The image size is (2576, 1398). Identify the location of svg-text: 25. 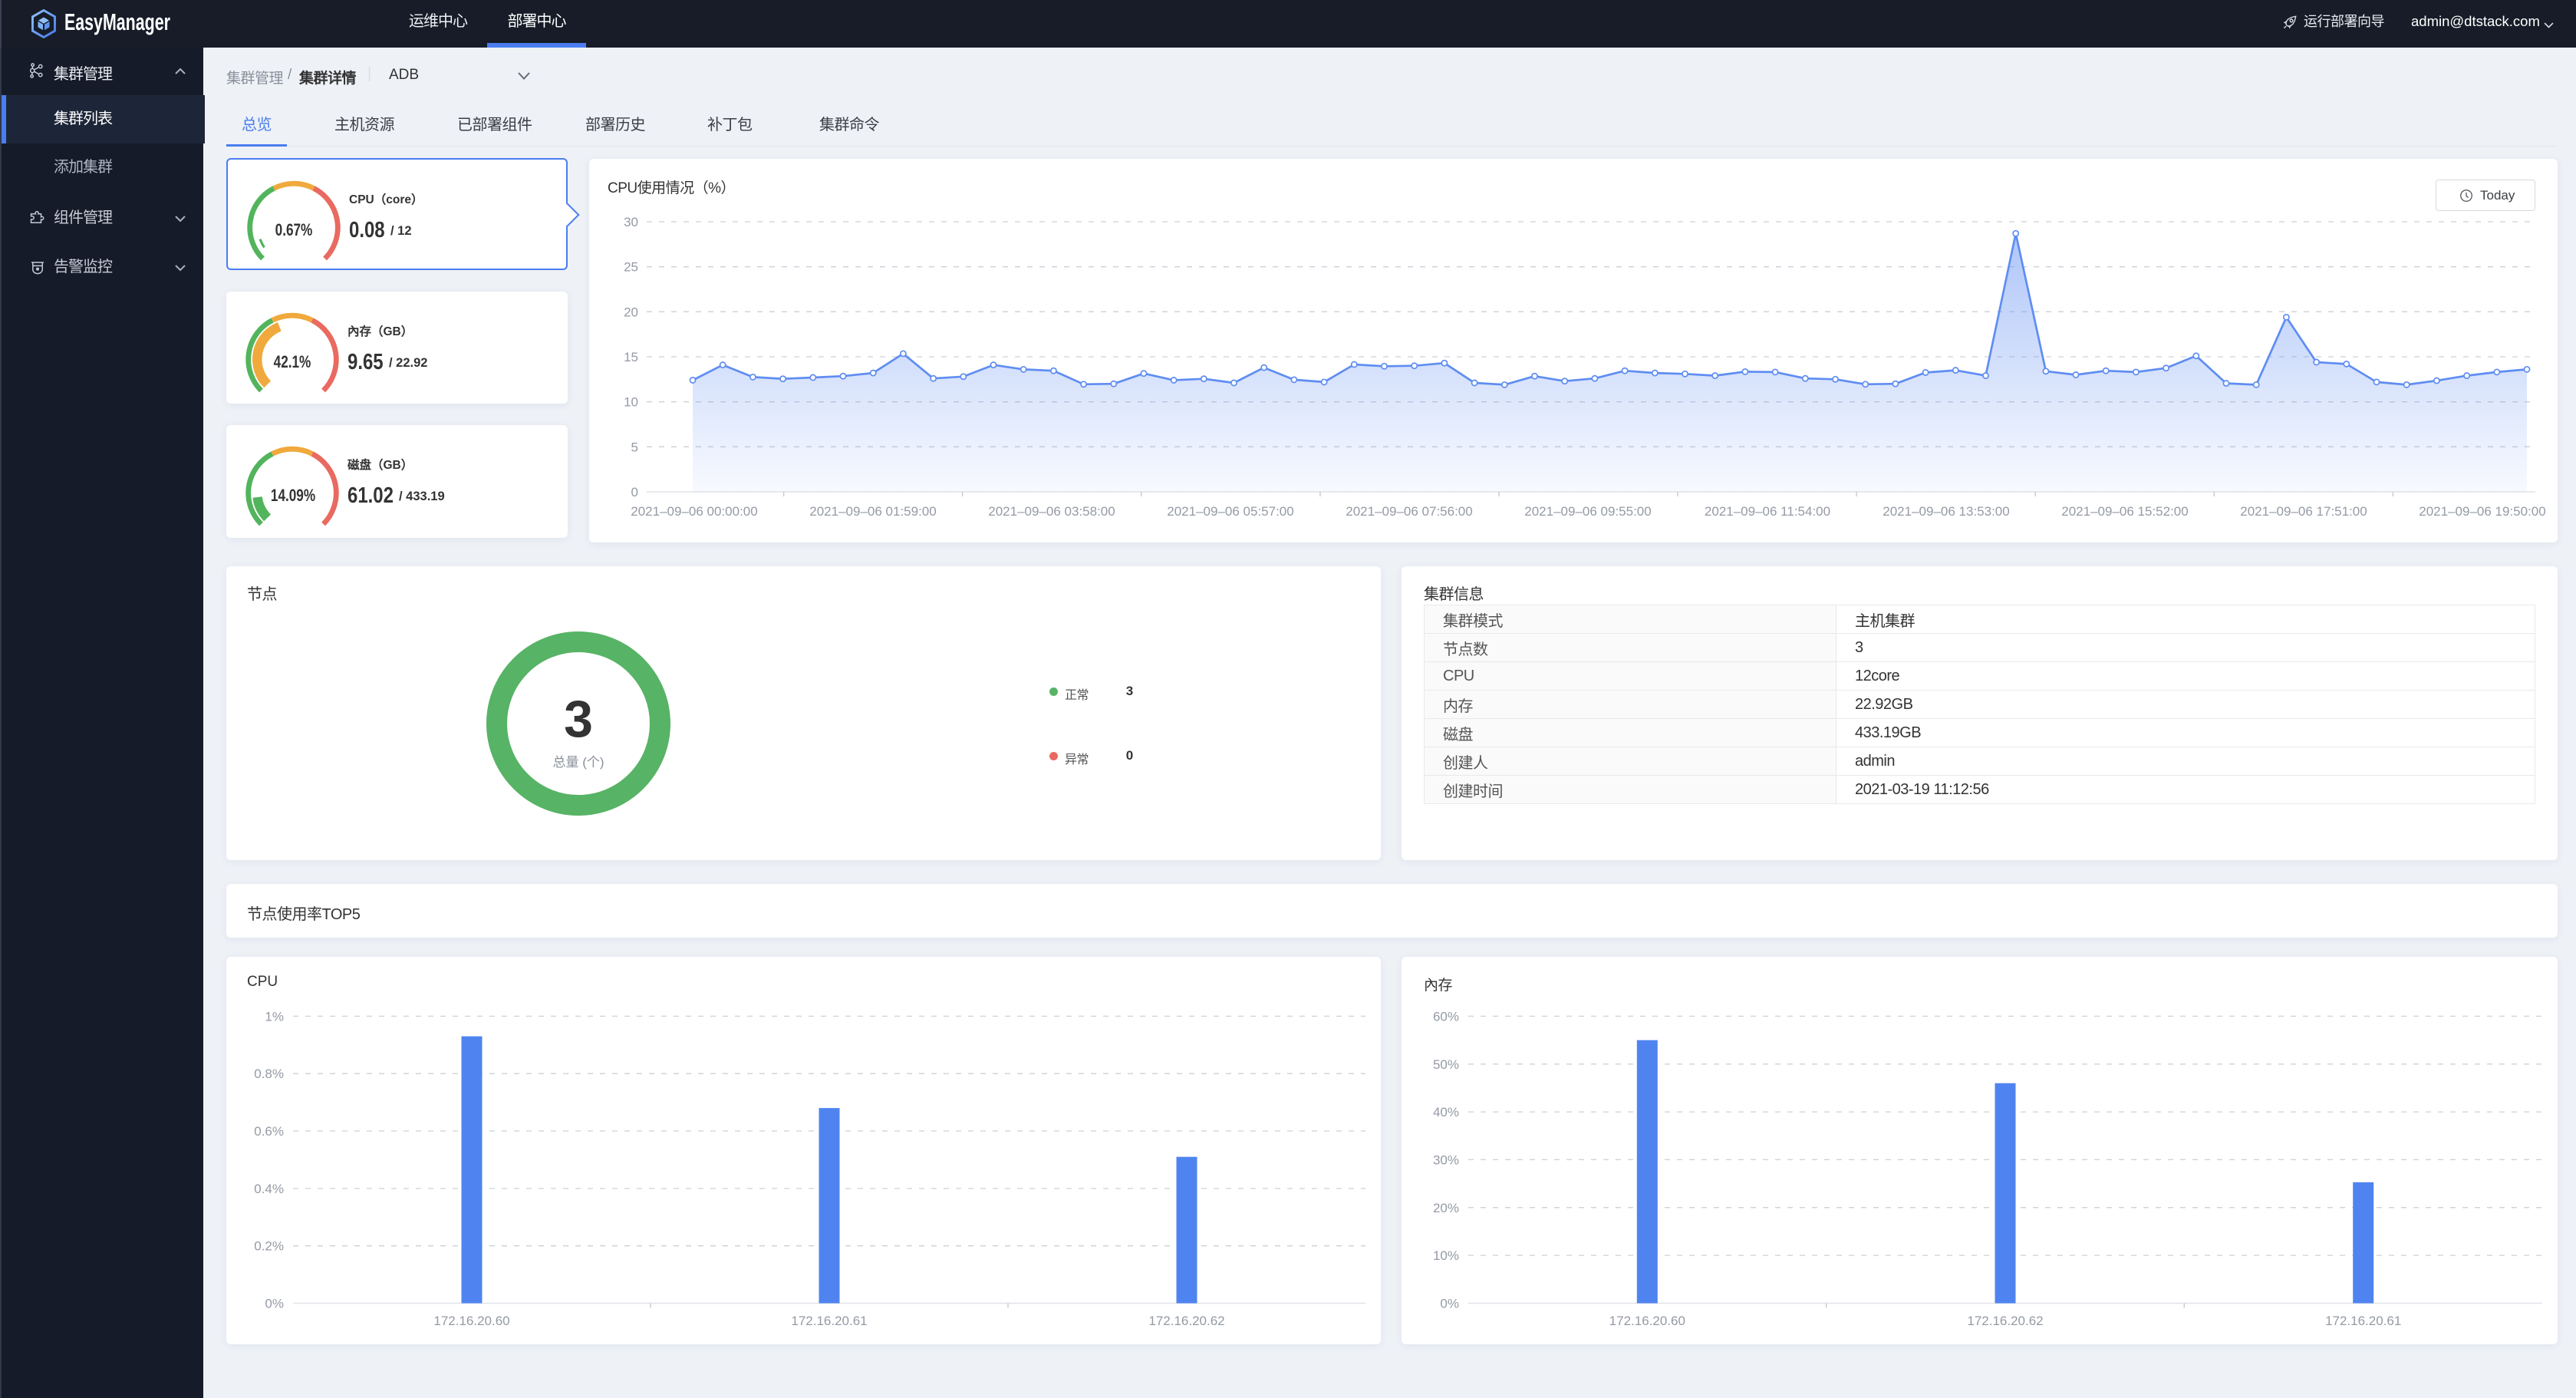
(631, 267).